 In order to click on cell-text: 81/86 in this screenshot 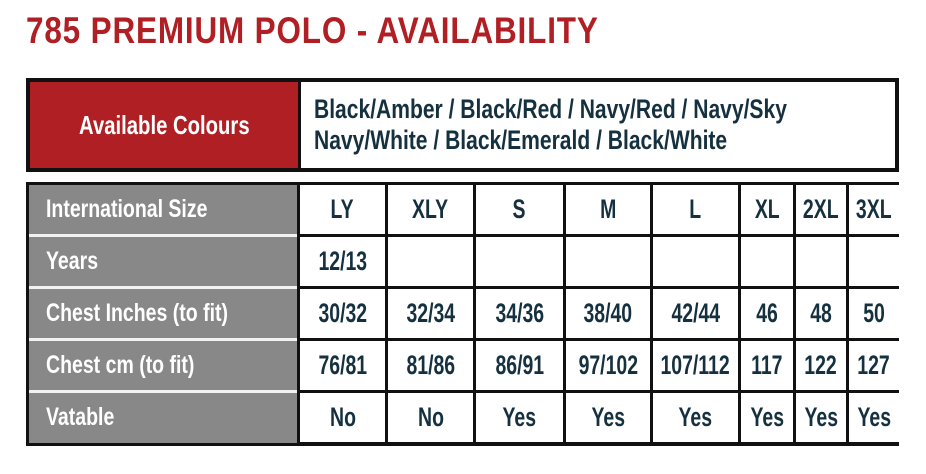, I will do `click(430, 365)`.